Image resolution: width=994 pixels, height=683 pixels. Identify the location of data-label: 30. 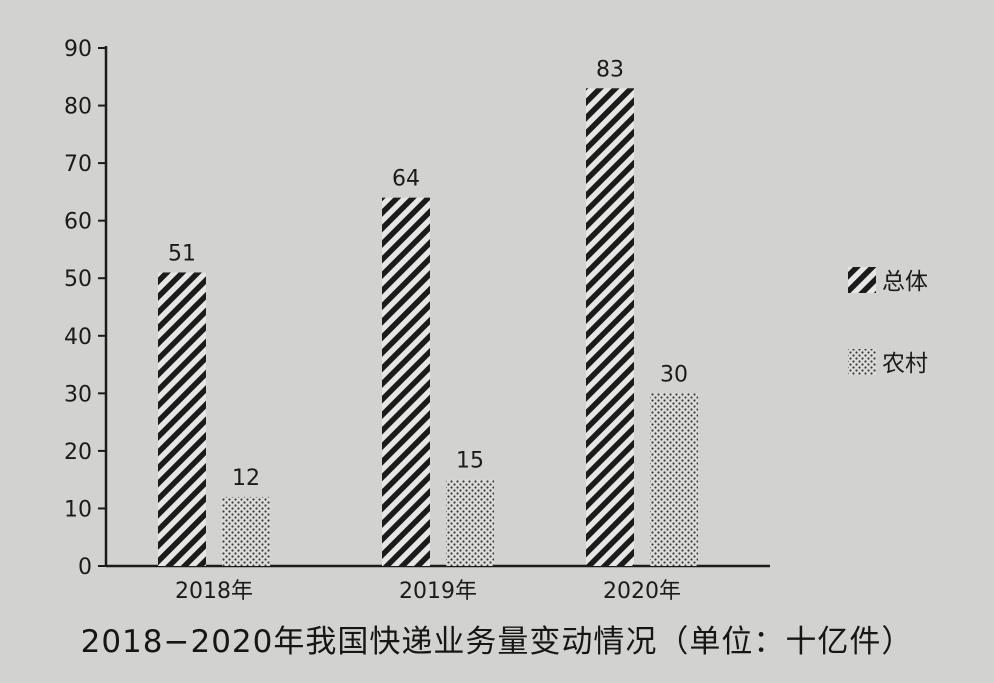
(674, 374).